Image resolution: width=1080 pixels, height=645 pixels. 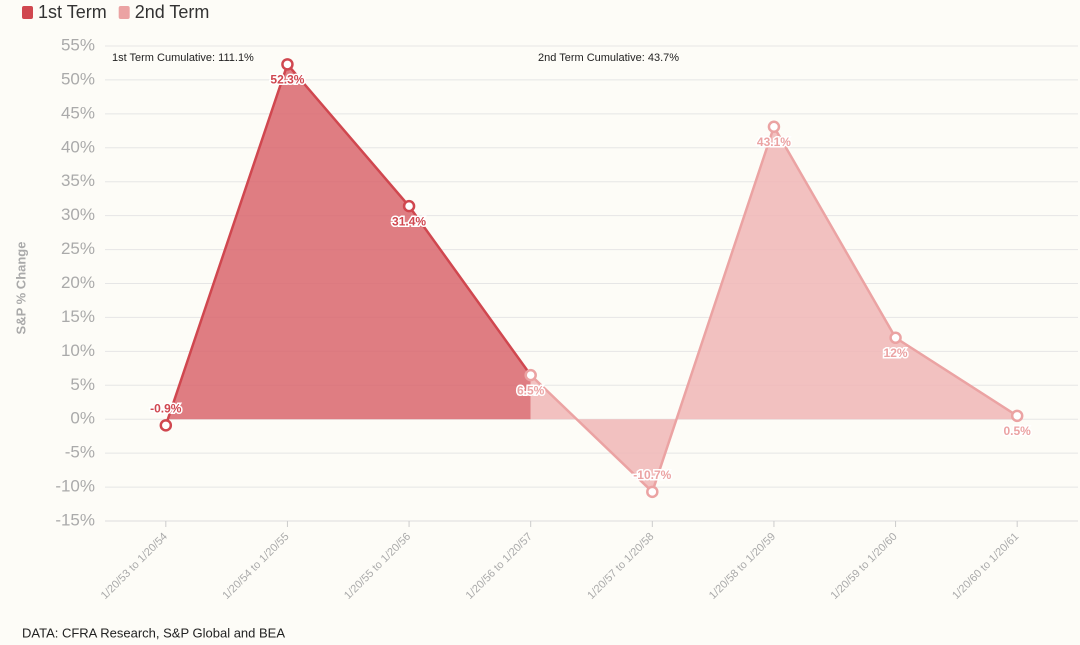 What do you see at coordinates (608, 58) in the screenshot?
I see `annotation: 2nd Term Cumulative: 43.7%` at bounding box center [608, 58].